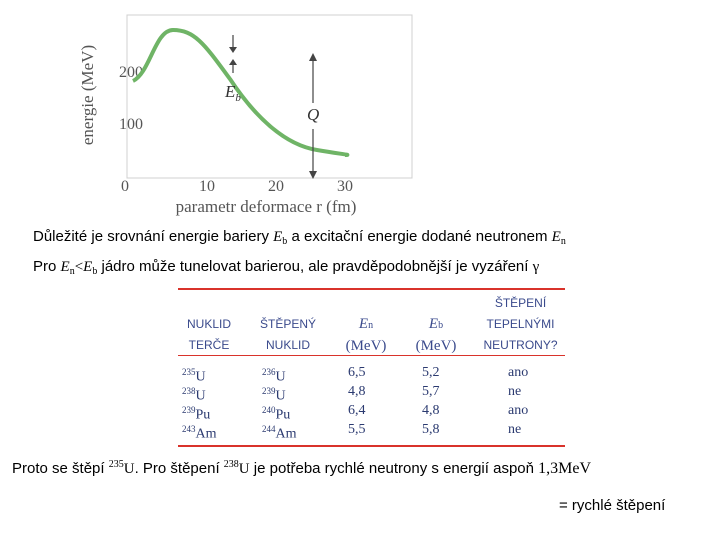 This screenshot has height=540, width=720. What do you see at coordinates (47, 266) in the screenshot?
I see `line2-text-a: Pro` at bounding box center [47, 266].